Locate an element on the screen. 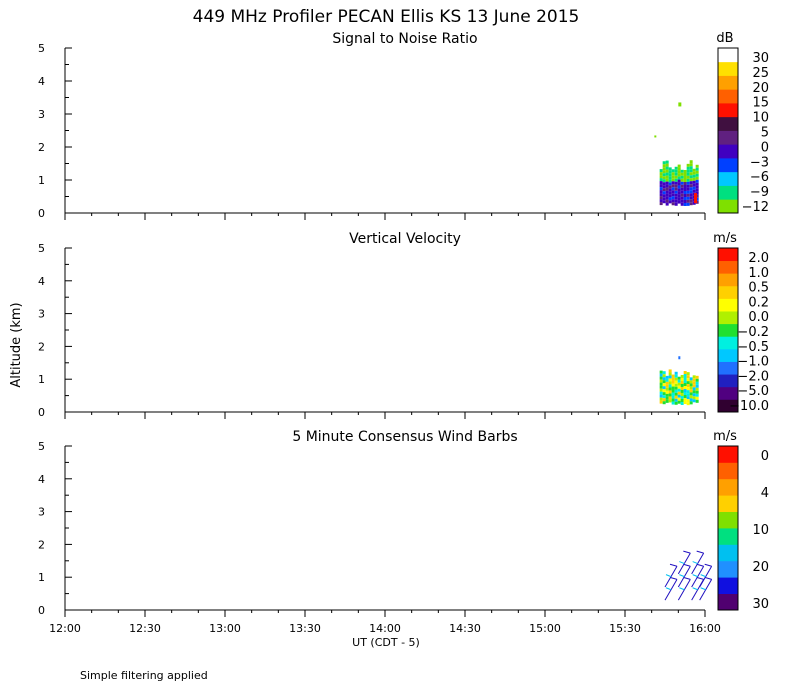 The height and width of the screenshot is (700, 800). y-tick-label: 2 is located at coordinates (41, 544).